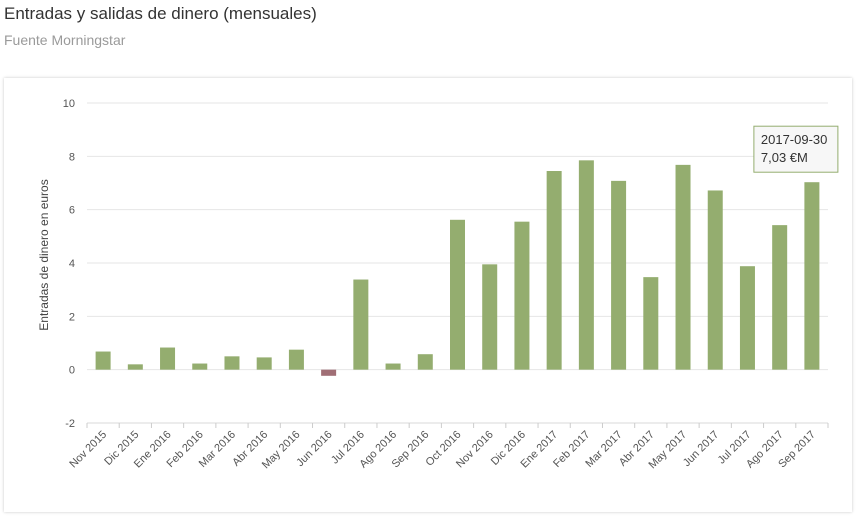  Describe the element at coordinates (160, 13) in the screenshot. I see `chart-title: Entradas y salidas de dinero (mensuales)` at that location.